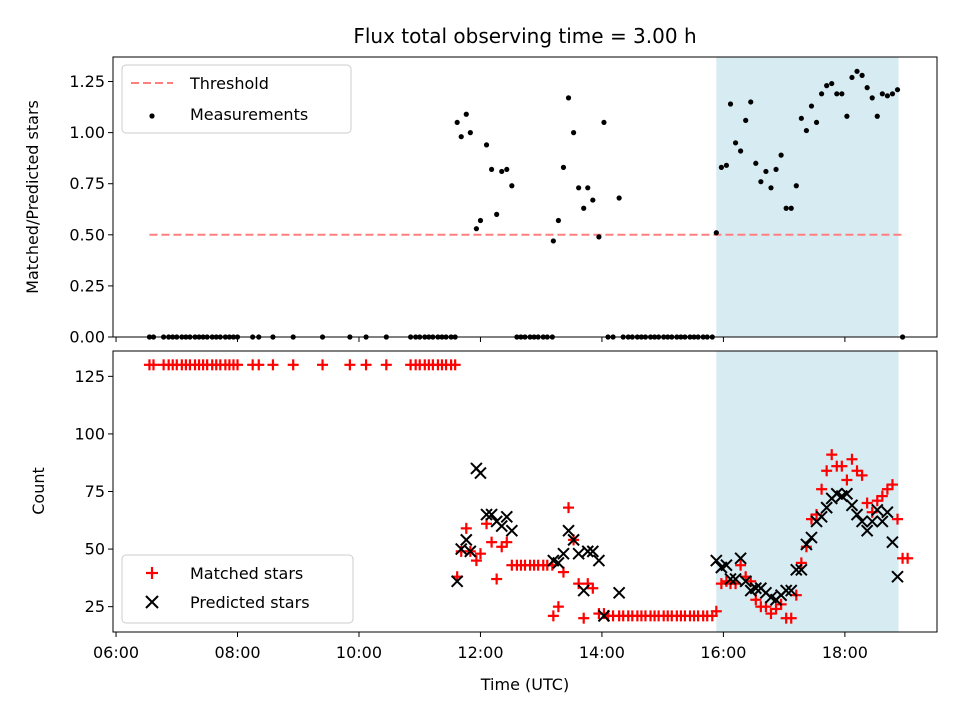 The image size is (960, 720). Describe the element at coordinates (602, 652) in the screenshot. I see `x-tick-label: 14:00` at that location.